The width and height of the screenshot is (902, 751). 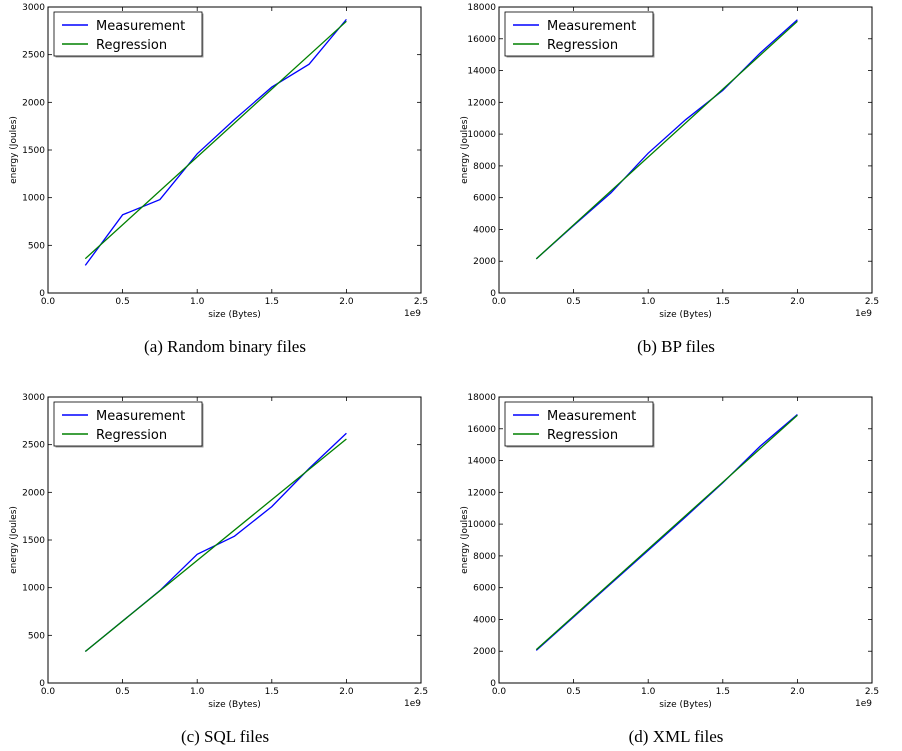 I want to click on caption-c: (c) SQL files, so click(x=225, y=736).